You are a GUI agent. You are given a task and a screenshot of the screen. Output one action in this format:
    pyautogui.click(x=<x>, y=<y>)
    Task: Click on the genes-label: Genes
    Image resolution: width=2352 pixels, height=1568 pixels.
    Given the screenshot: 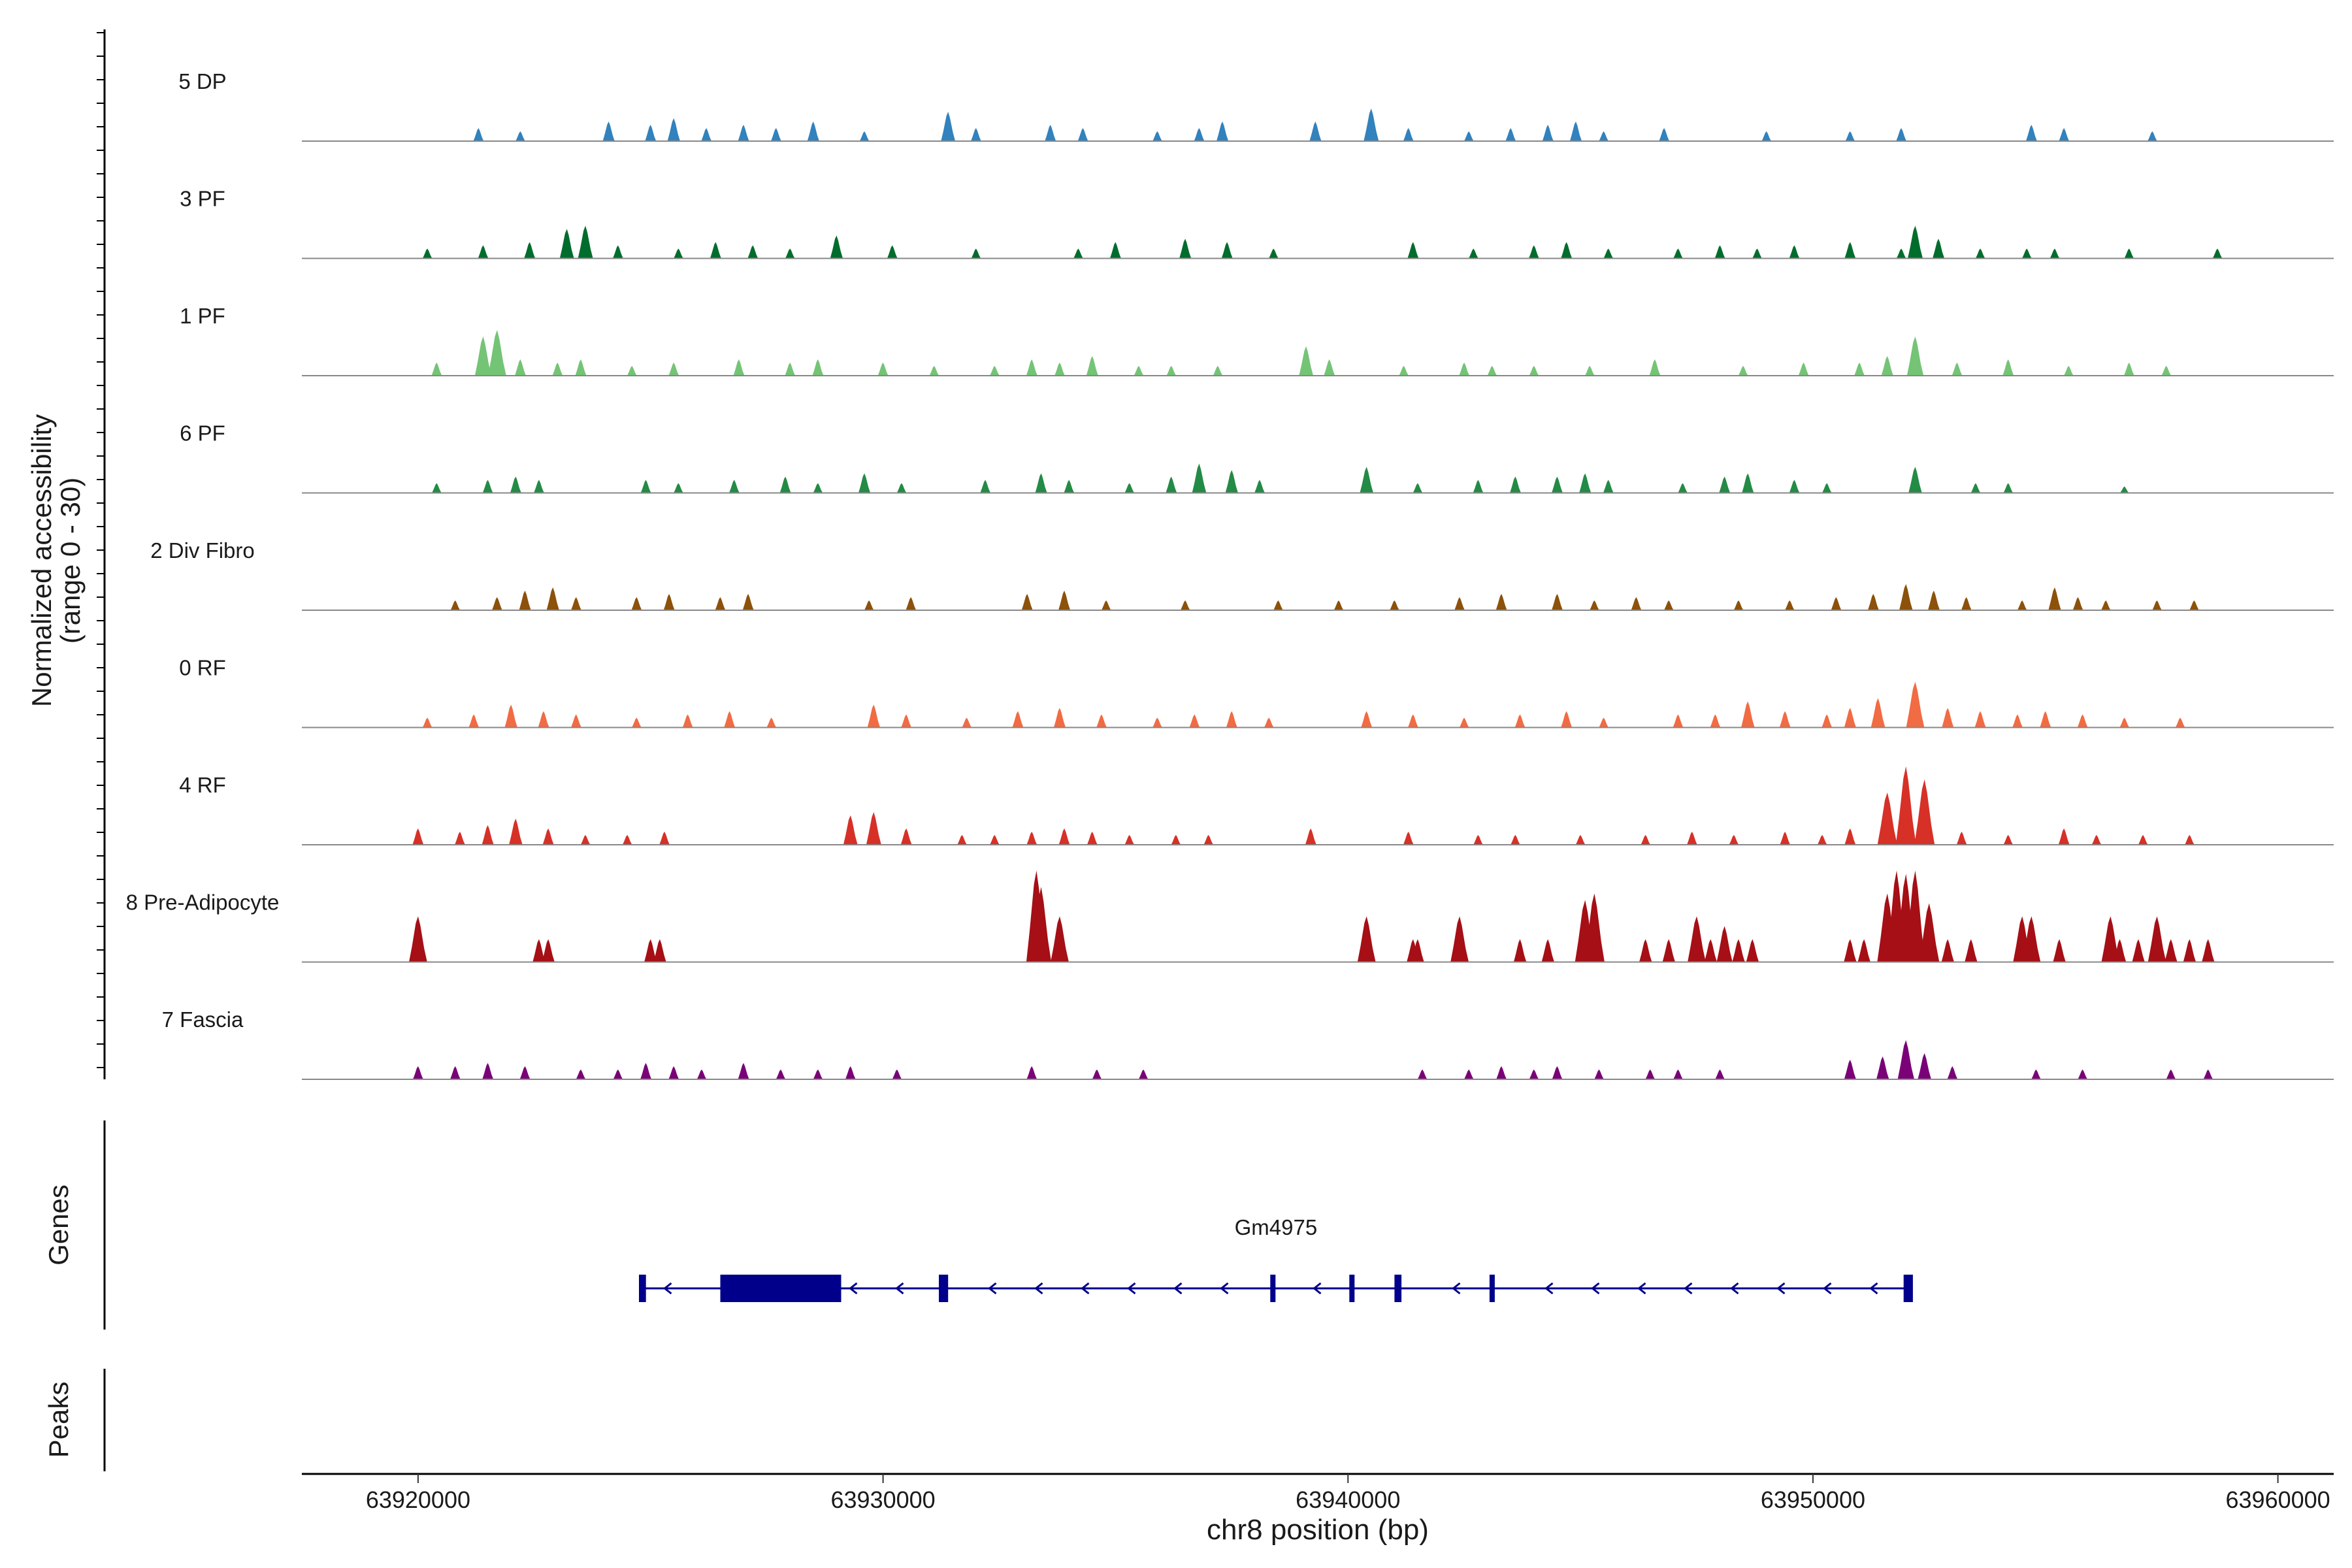 What is the action you would take?
    pyautogui.click(x=58, y=1225)
    